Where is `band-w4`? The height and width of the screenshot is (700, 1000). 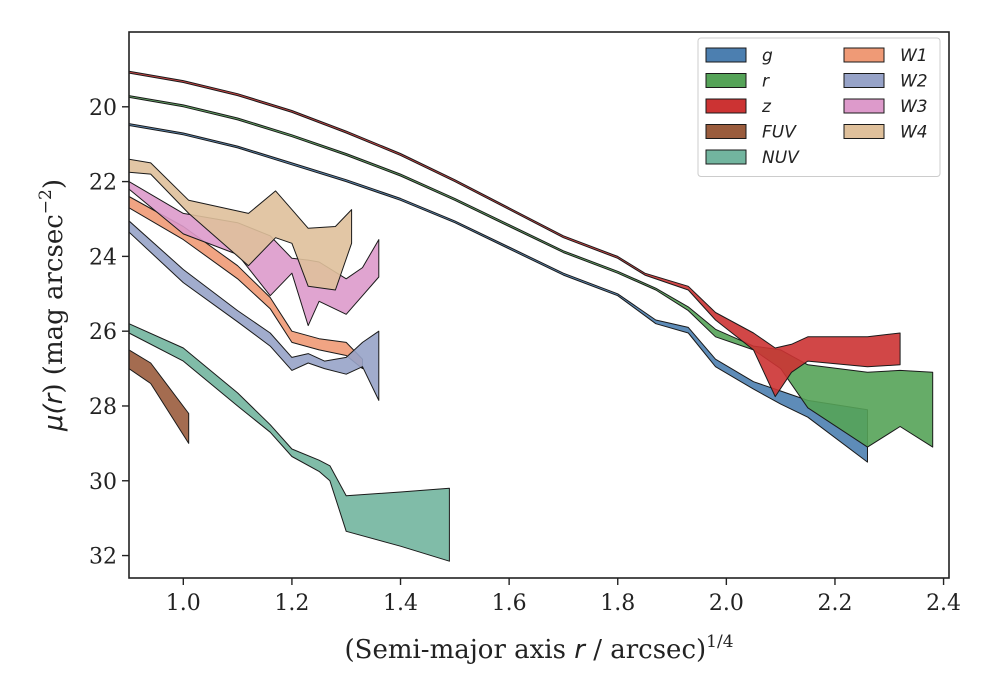
band-w4 is located at coordinates (241, 224).